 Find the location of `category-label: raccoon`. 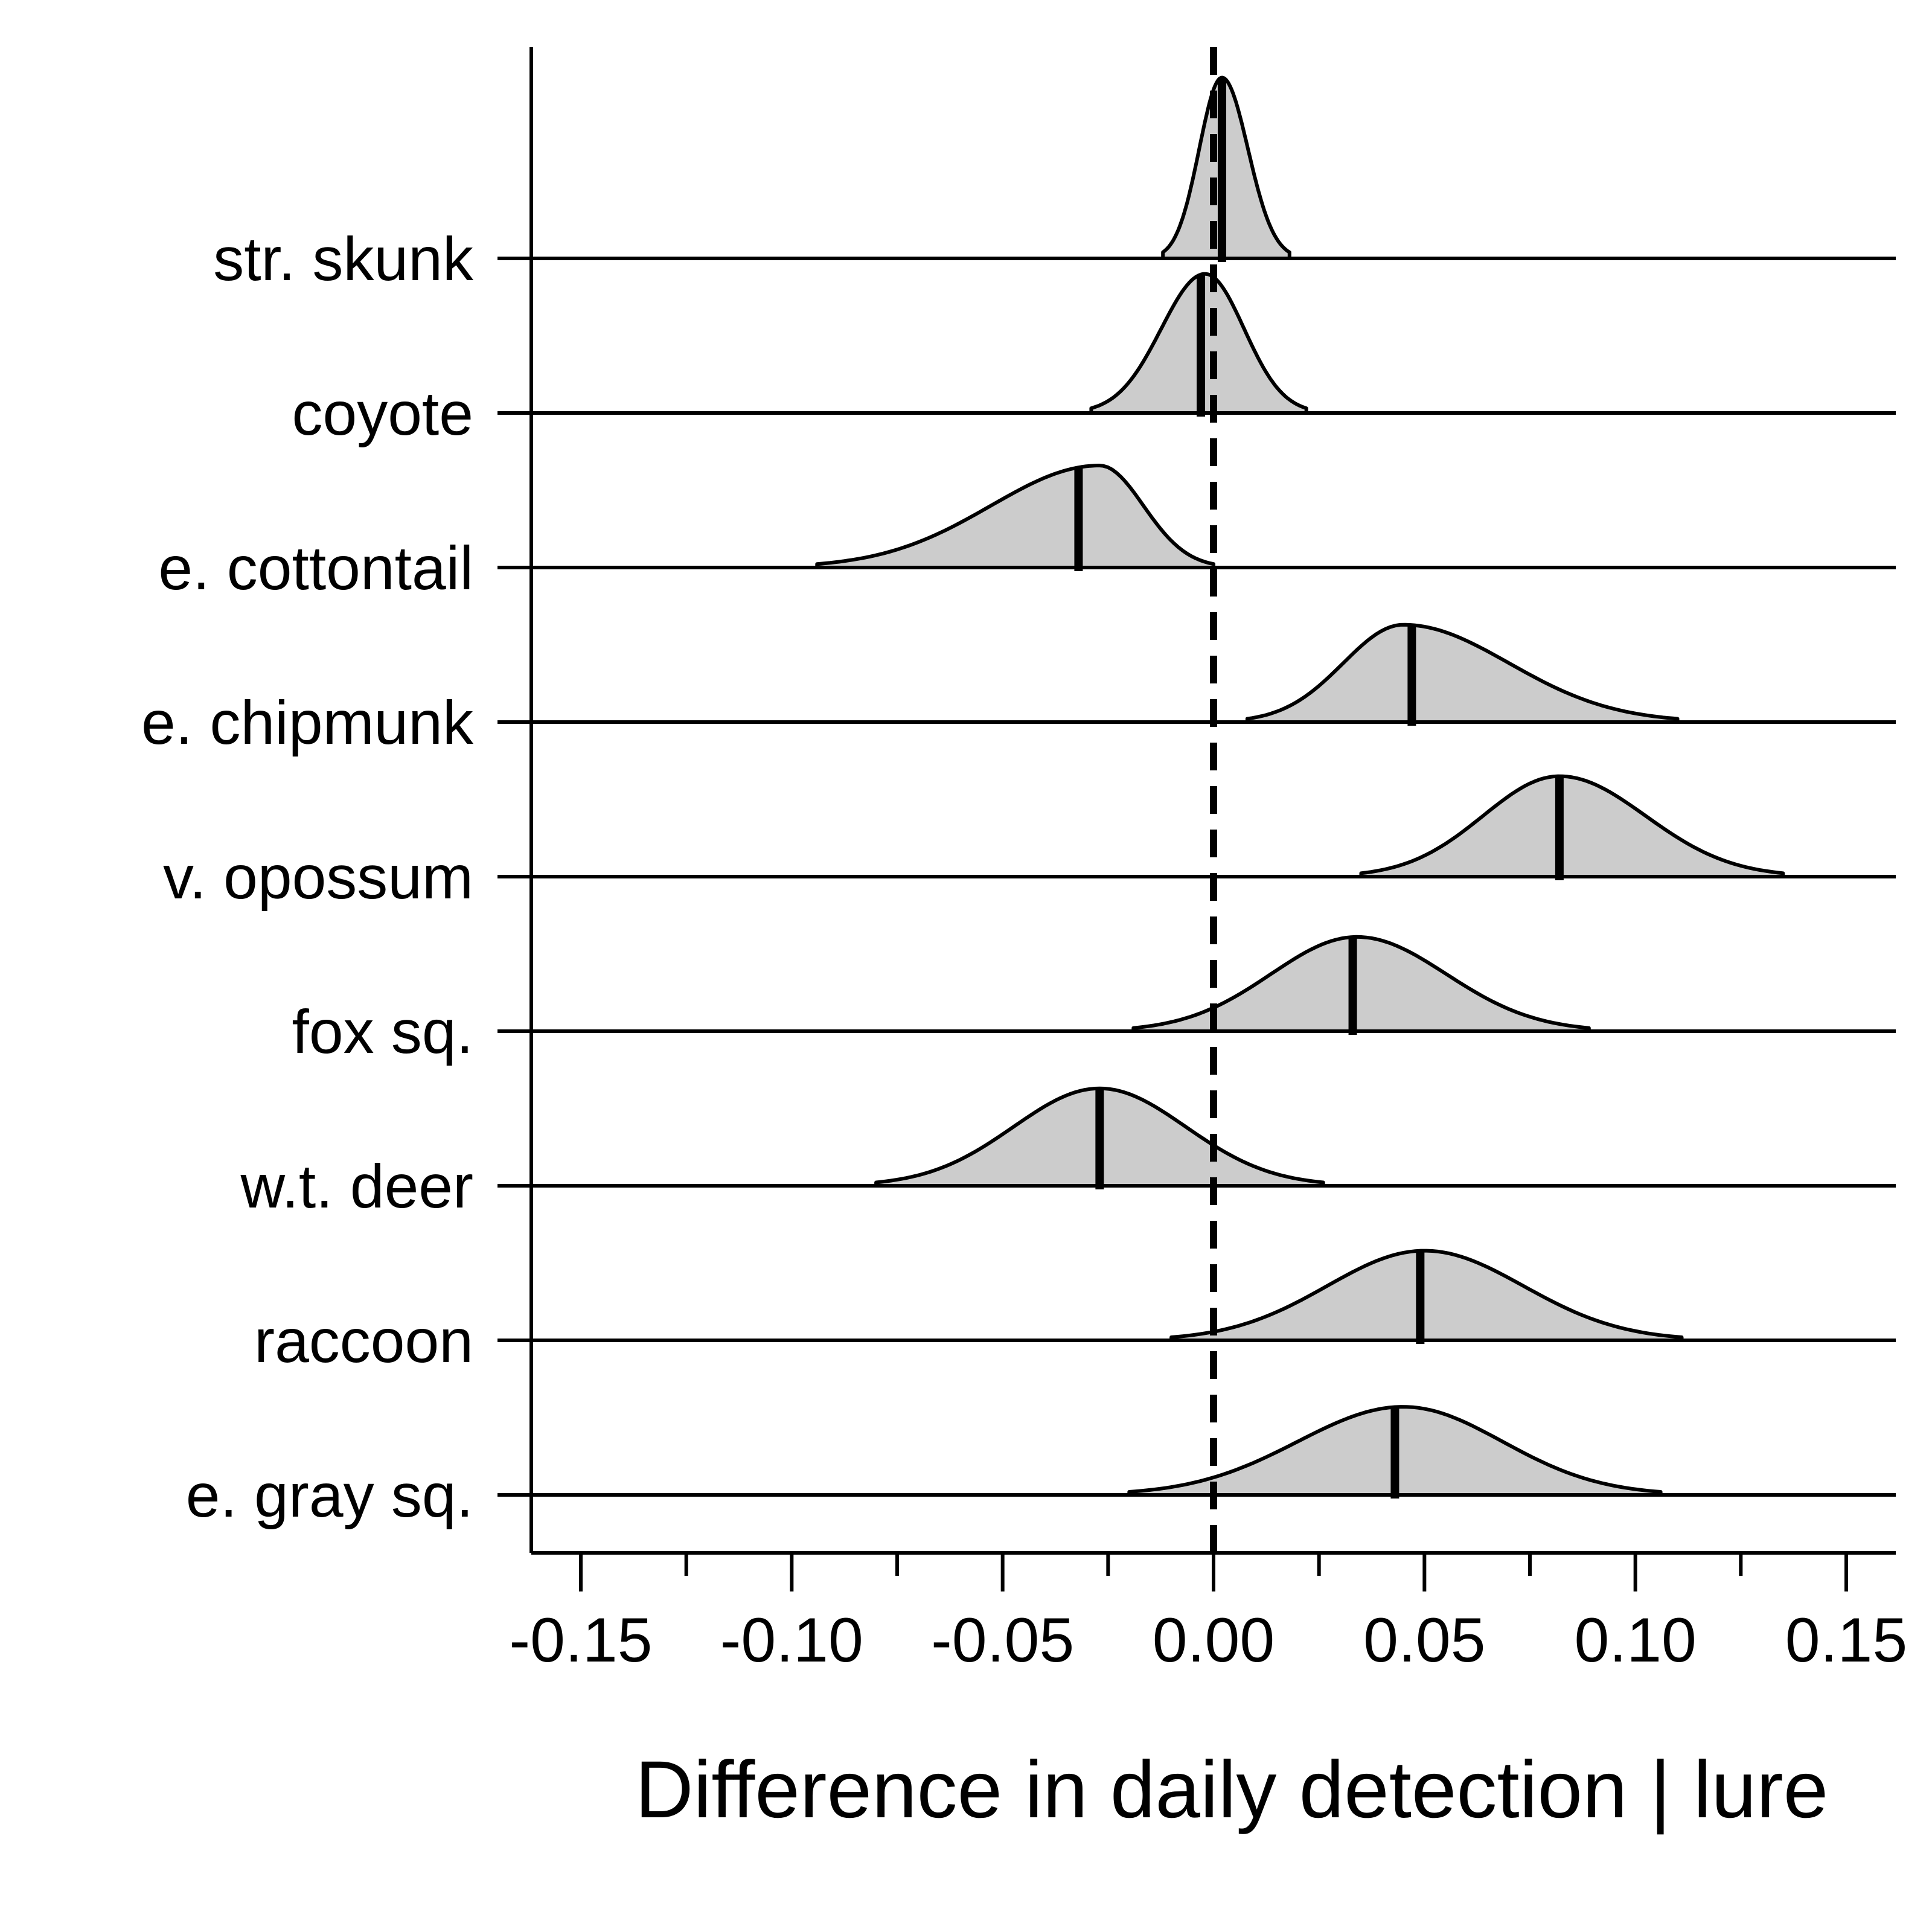

category-label: raccoon is located at coordinates (363, 1341).